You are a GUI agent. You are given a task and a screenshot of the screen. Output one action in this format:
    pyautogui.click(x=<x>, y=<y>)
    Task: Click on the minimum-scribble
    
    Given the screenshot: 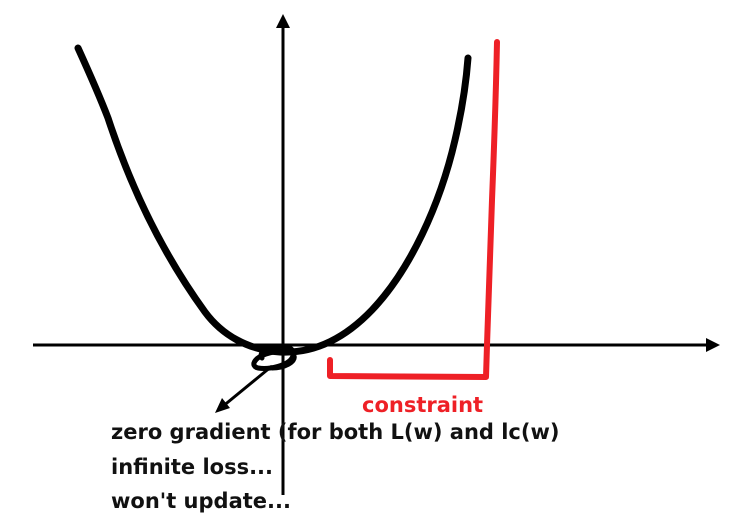 What is the action you would take?
    pyautogui.click(x=274, y=357)
    